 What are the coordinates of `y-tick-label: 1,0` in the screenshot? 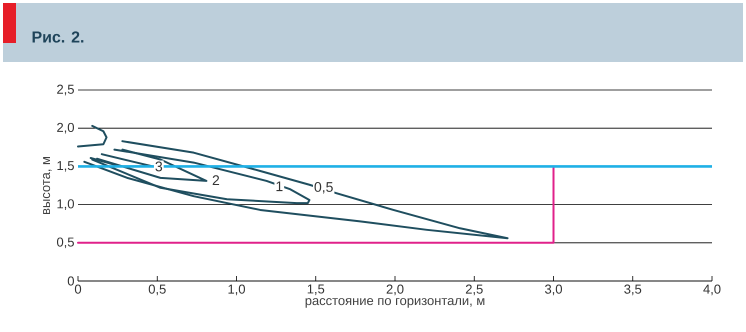 It's located at (65, 204).